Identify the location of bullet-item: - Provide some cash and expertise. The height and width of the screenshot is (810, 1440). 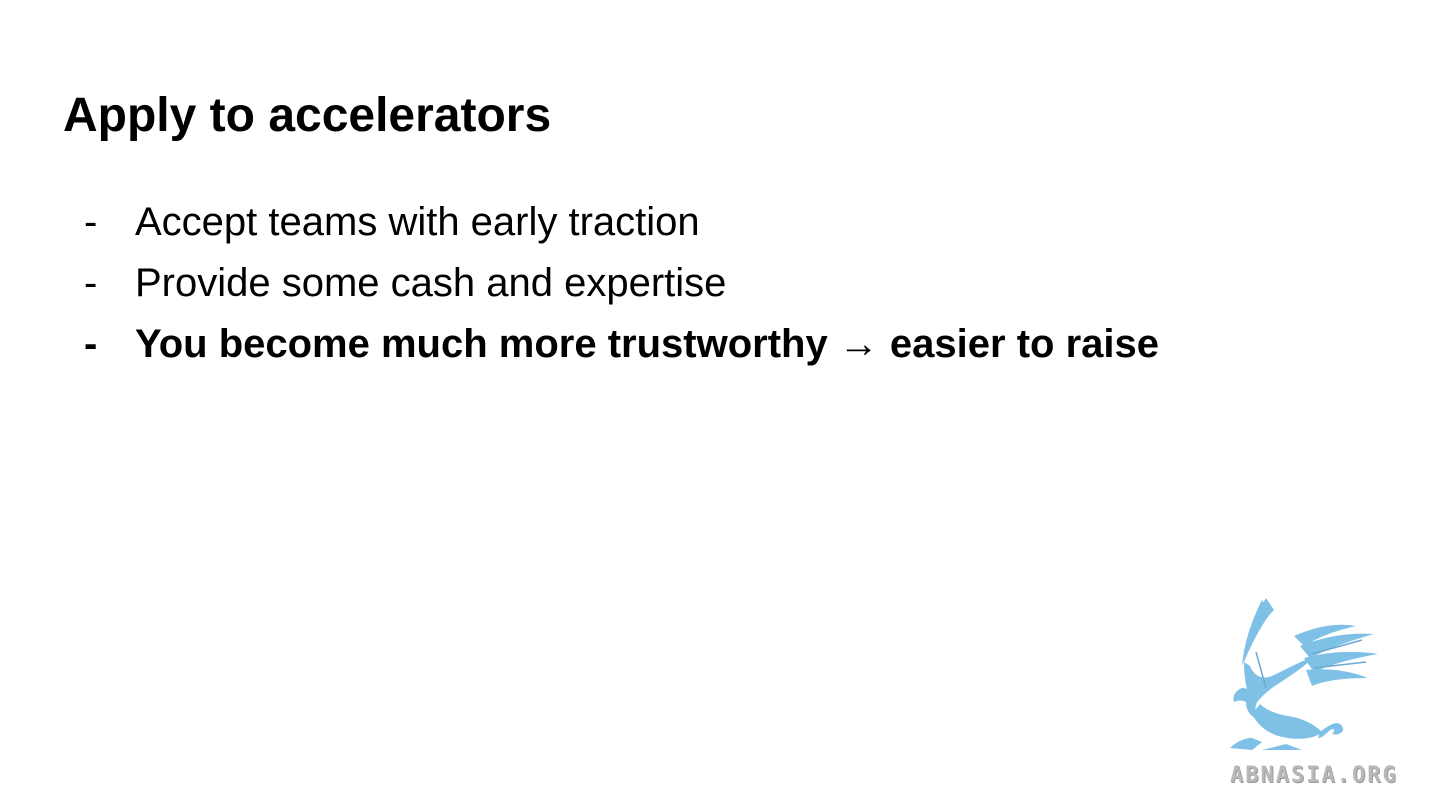
(720, 287).